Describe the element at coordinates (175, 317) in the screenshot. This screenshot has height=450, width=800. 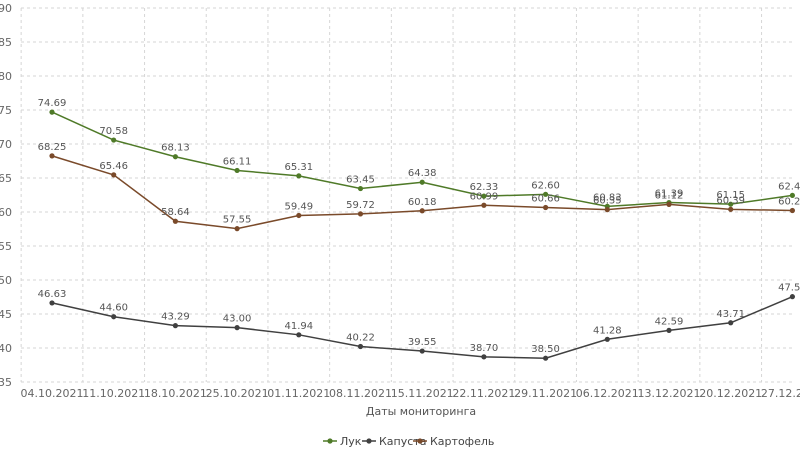
I see `data-label: 43.29` at that location.